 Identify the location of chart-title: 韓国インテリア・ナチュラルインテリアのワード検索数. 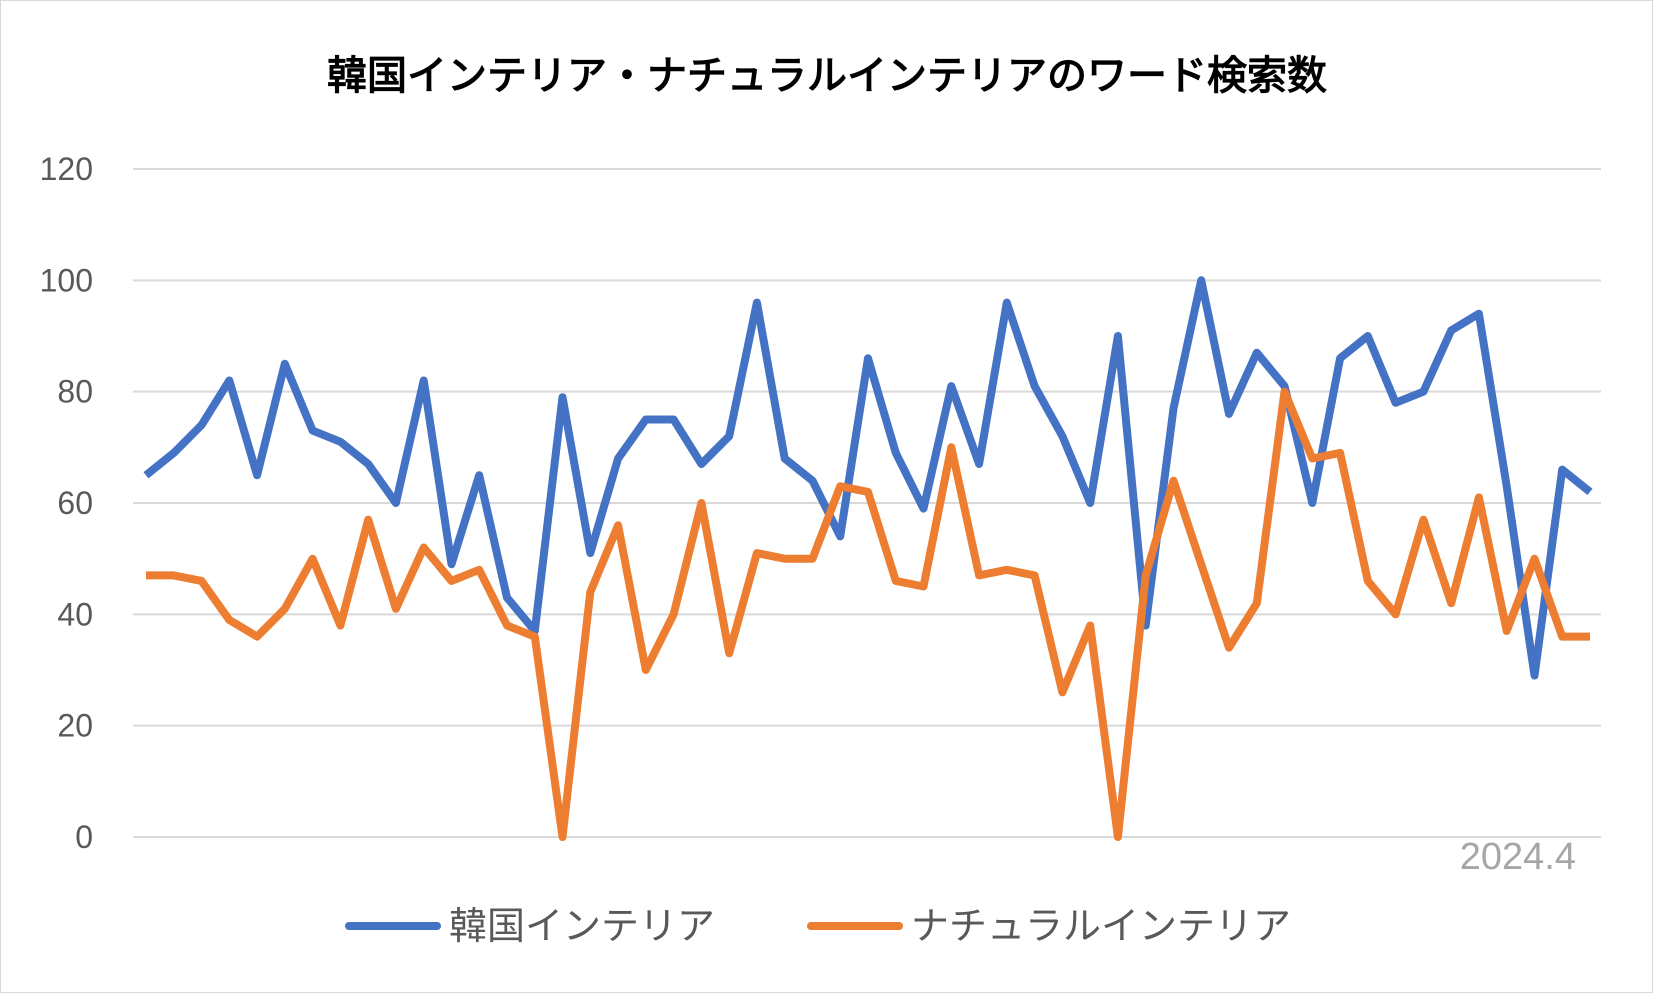
(827, 76).